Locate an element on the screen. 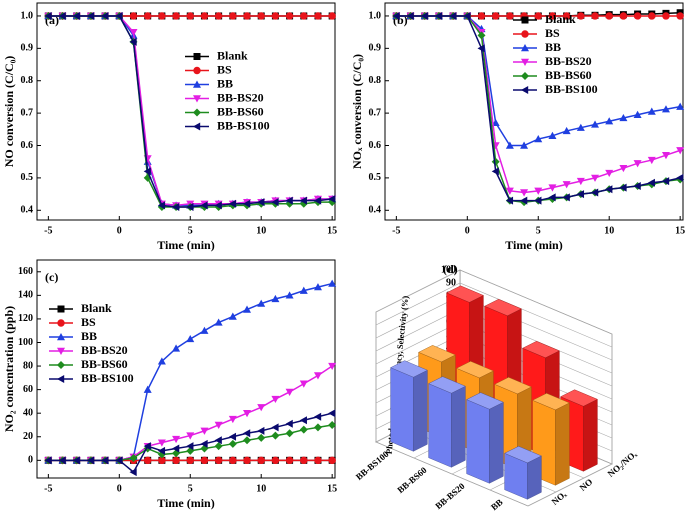 The image size is (693, 519). x-tick-label: 5 is located at coordinates (190, 488).